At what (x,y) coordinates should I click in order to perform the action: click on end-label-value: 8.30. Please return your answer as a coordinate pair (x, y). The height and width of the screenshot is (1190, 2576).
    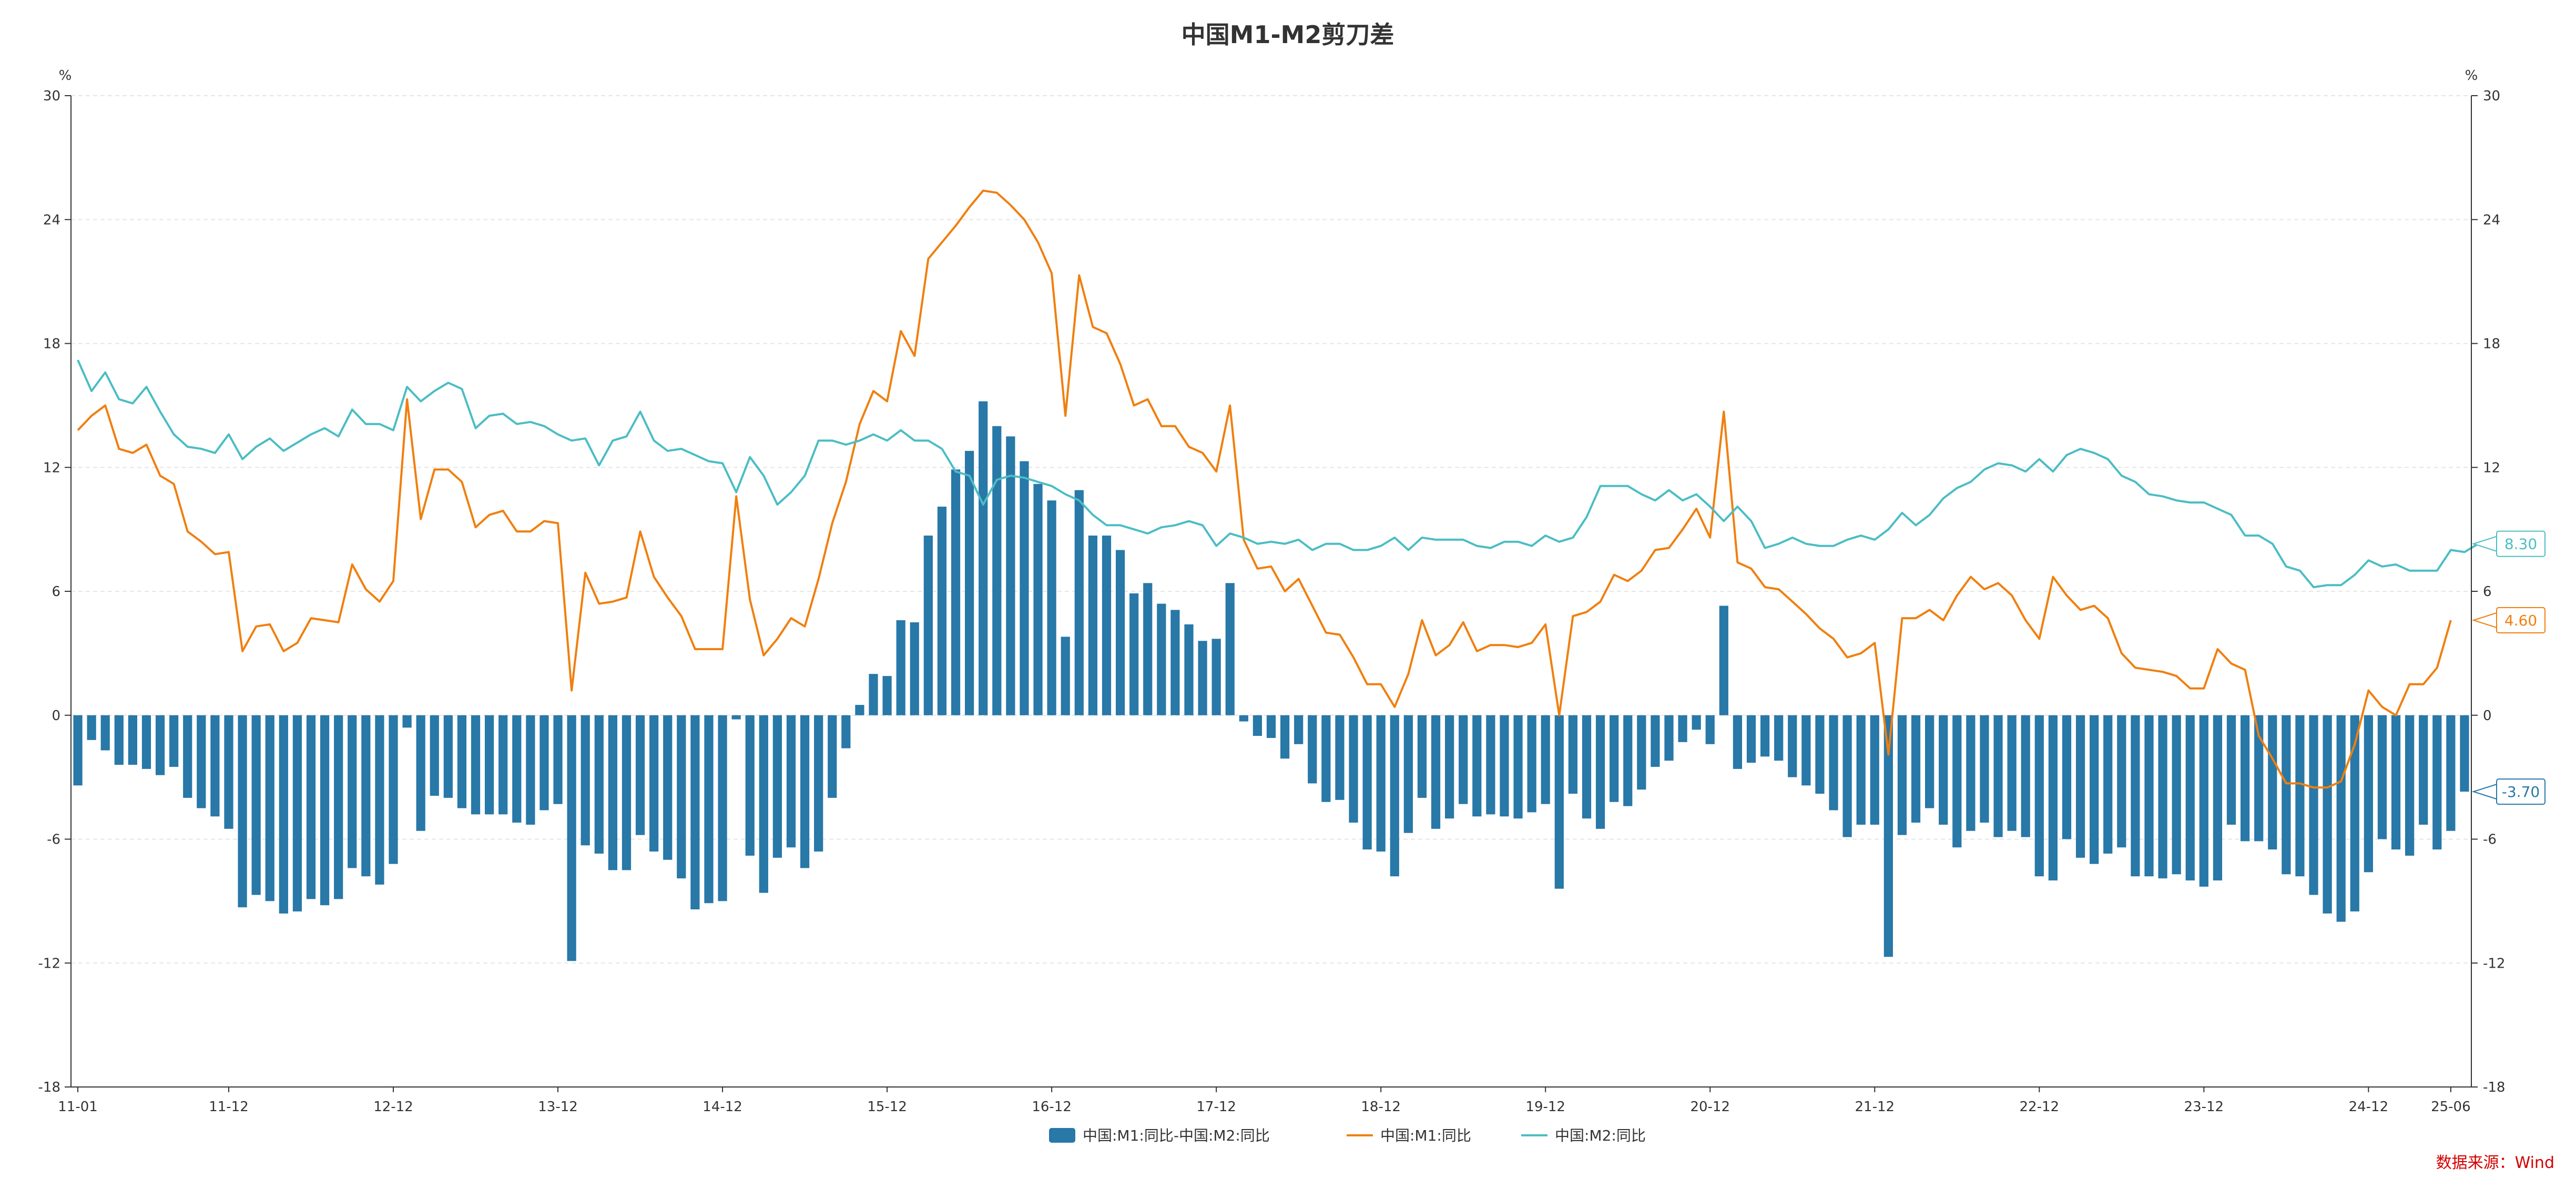
    Looking at the image, I should click on (2520, 544).